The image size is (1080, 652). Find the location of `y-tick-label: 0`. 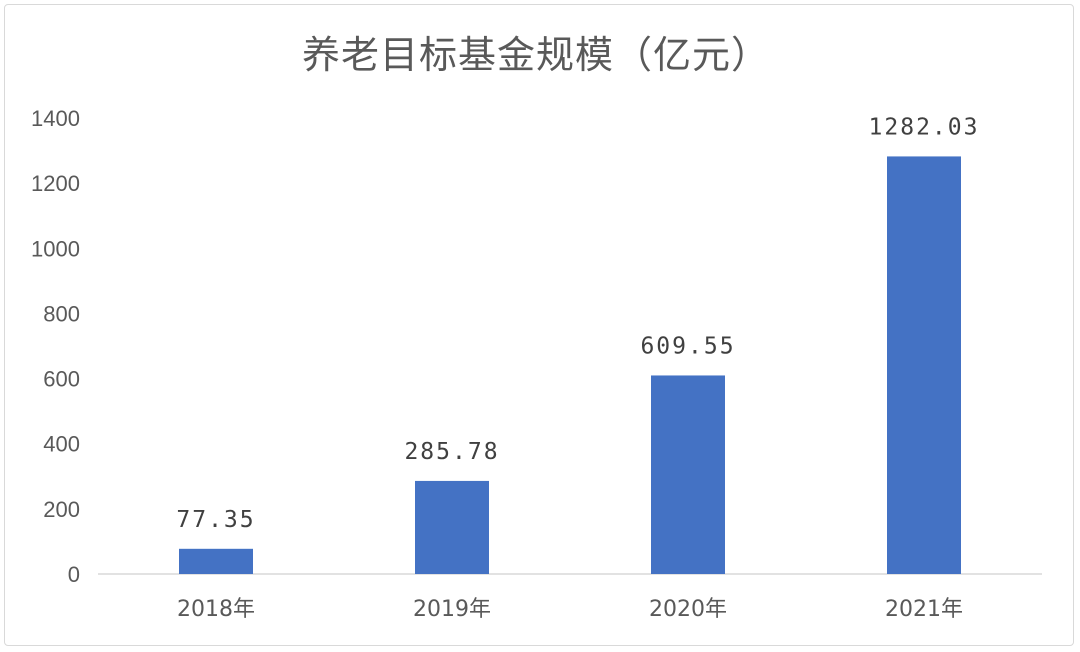

y-tick-label: 0 is located at coordinates (74, 574).